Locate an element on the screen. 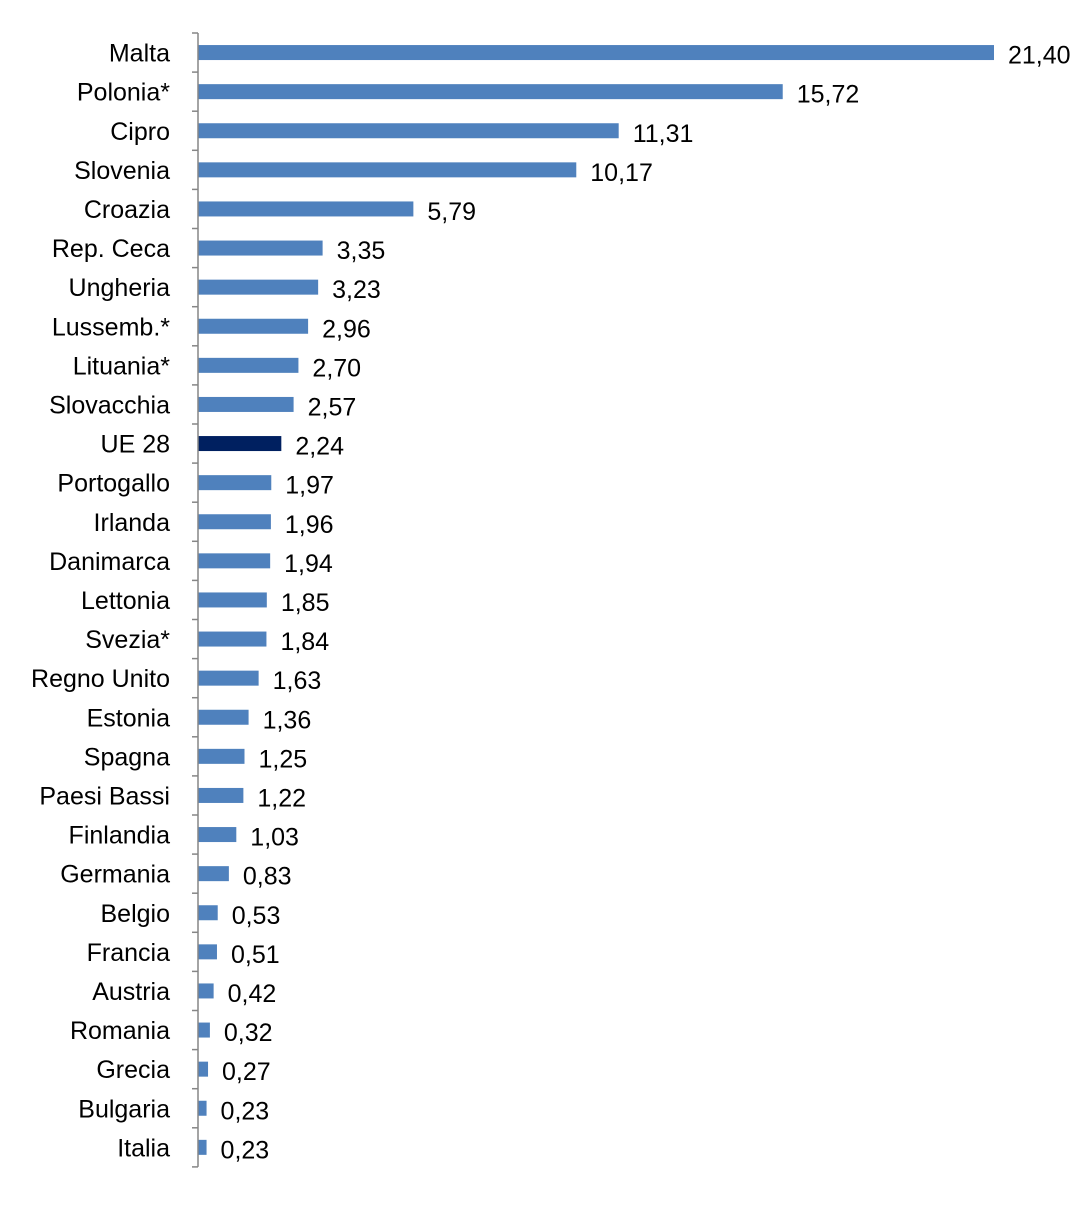  category-label-croazia: Croazia is located at coordinates (127, 210).